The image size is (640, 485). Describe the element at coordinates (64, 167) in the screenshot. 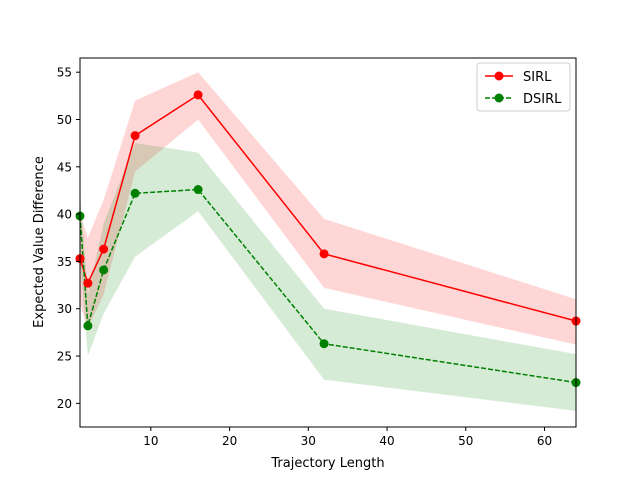

I see `y-tick-label: 45` at that location.